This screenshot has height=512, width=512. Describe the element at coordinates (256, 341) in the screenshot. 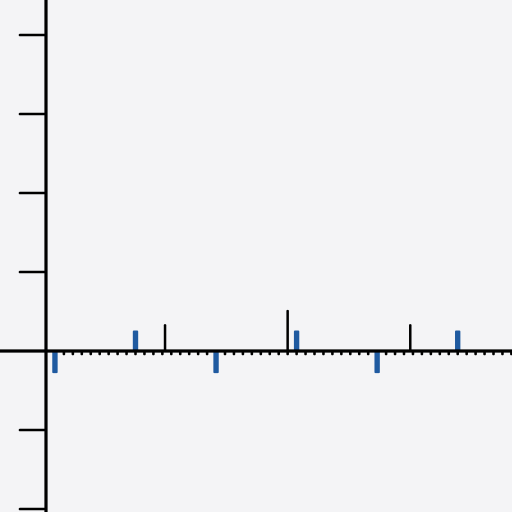

I see `bars` at that location.